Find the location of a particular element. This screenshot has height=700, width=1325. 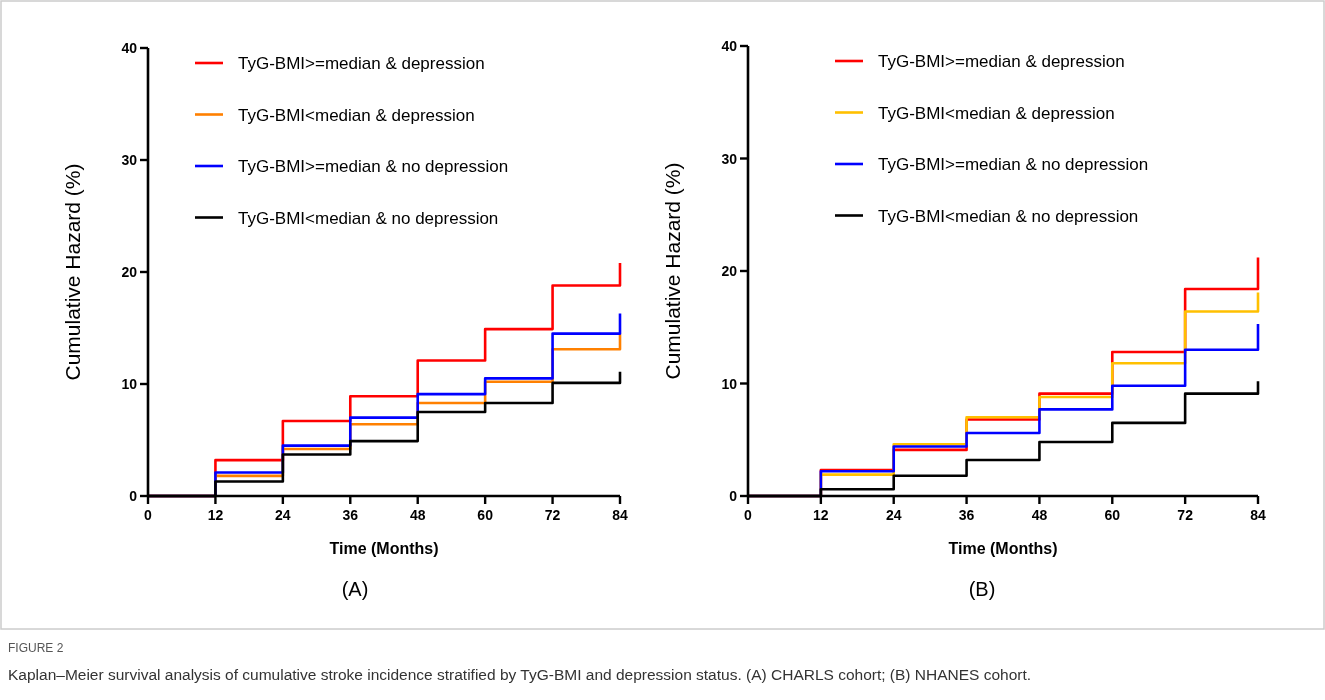

text: (A) is located at coordinates (355, 589).